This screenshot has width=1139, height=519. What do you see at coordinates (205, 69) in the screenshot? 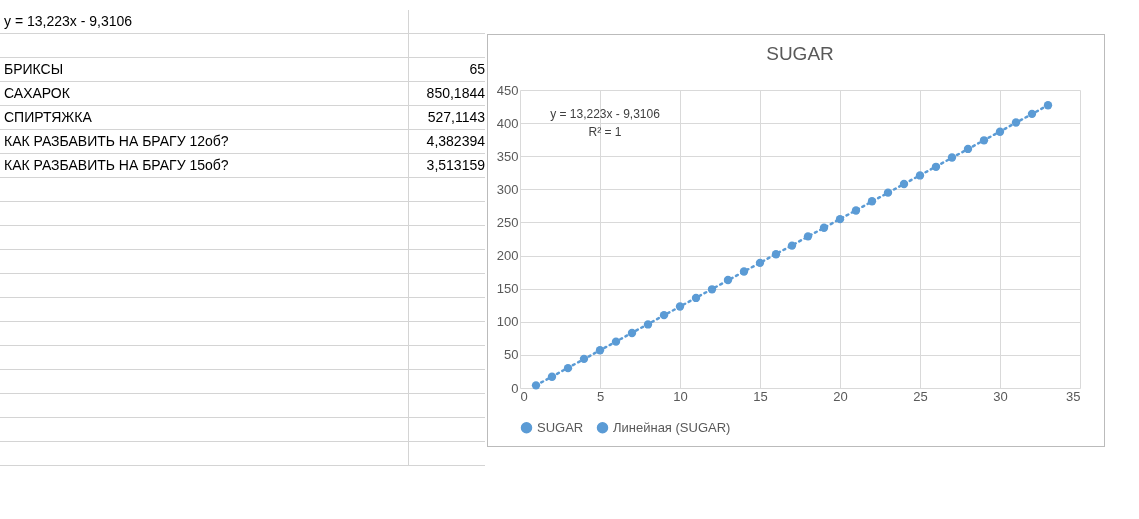
I see `text: БРИКСЫ` at bounding box center [205, 69].